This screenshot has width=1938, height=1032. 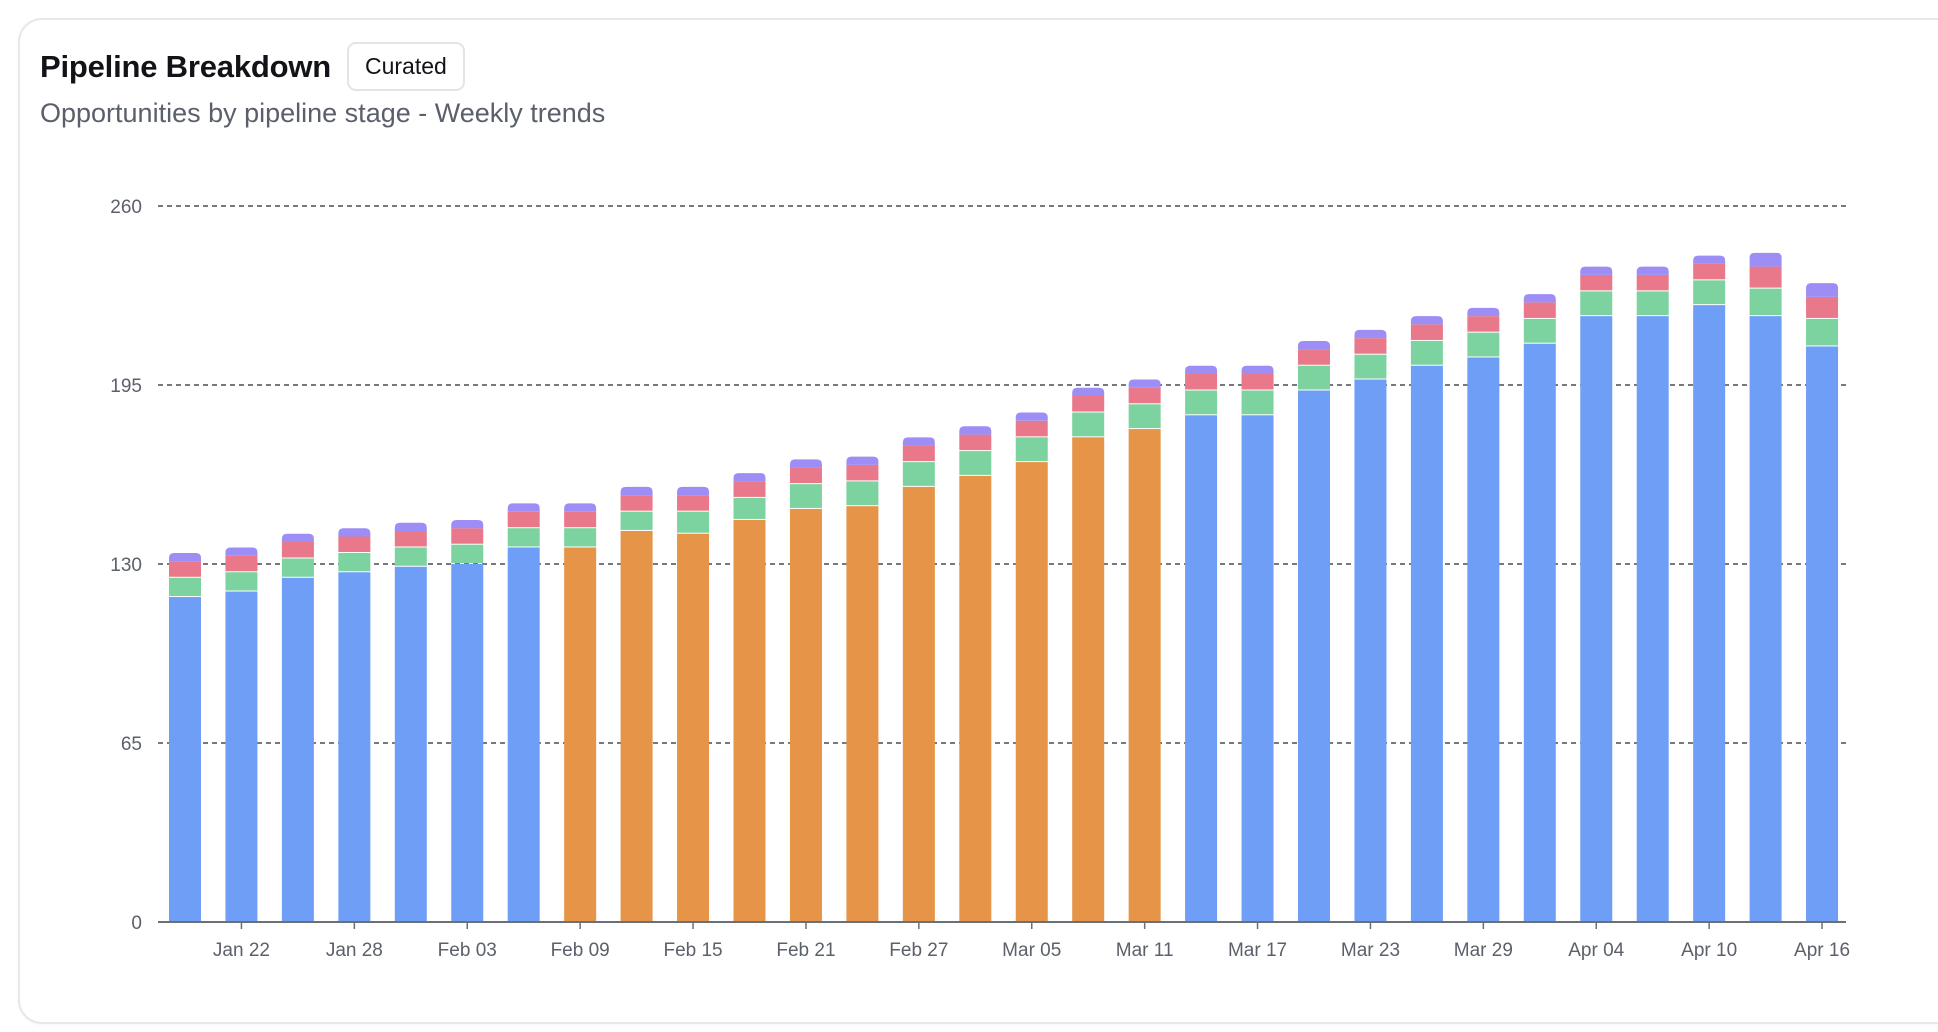 I want to click on x-tick-label: Mar 11, so click(x=1145, y=950).